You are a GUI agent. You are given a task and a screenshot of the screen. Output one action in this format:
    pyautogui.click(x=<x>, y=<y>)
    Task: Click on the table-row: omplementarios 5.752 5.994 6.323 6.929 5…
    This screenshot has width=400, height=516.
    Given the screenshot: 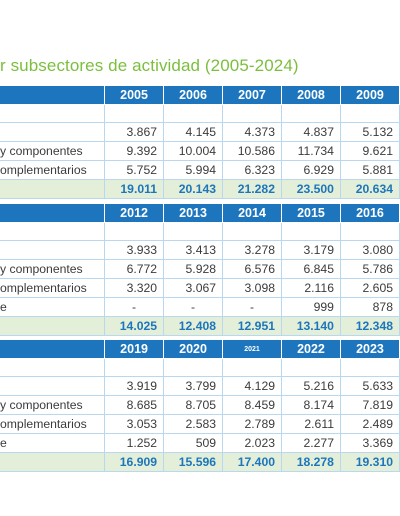 What is the action you would take?
    pyautogui.click(x=200, y=170)
    